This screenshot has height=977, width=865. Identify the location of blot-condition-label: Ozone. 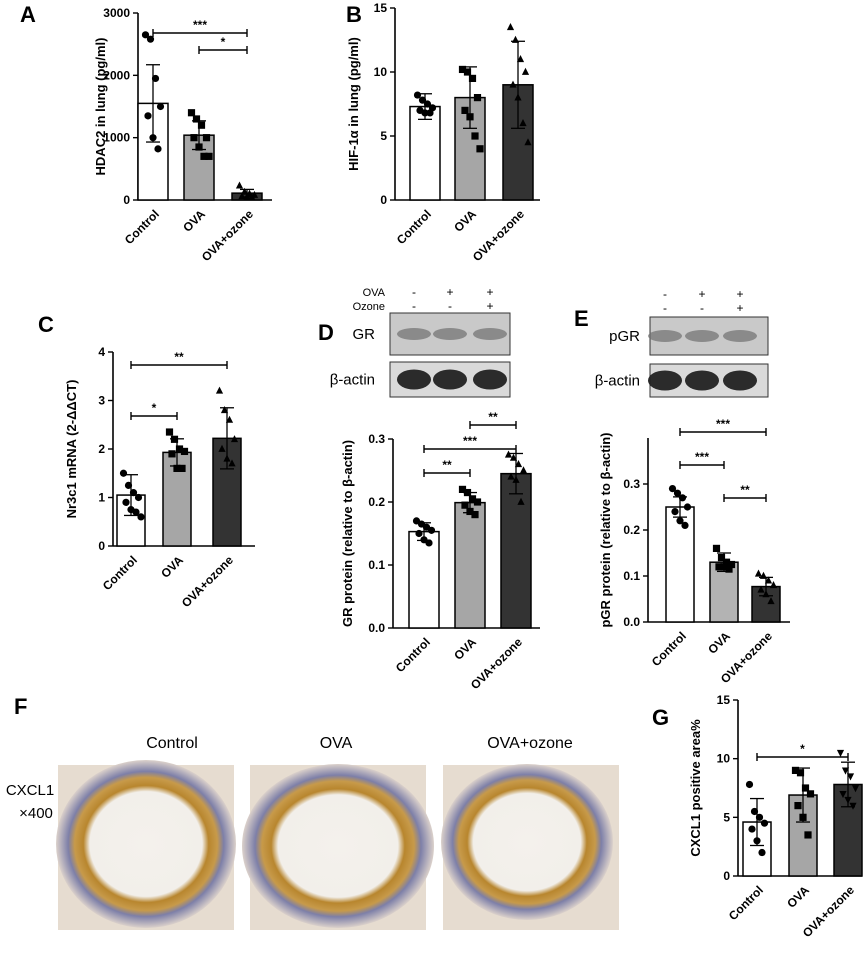
(369, 307).